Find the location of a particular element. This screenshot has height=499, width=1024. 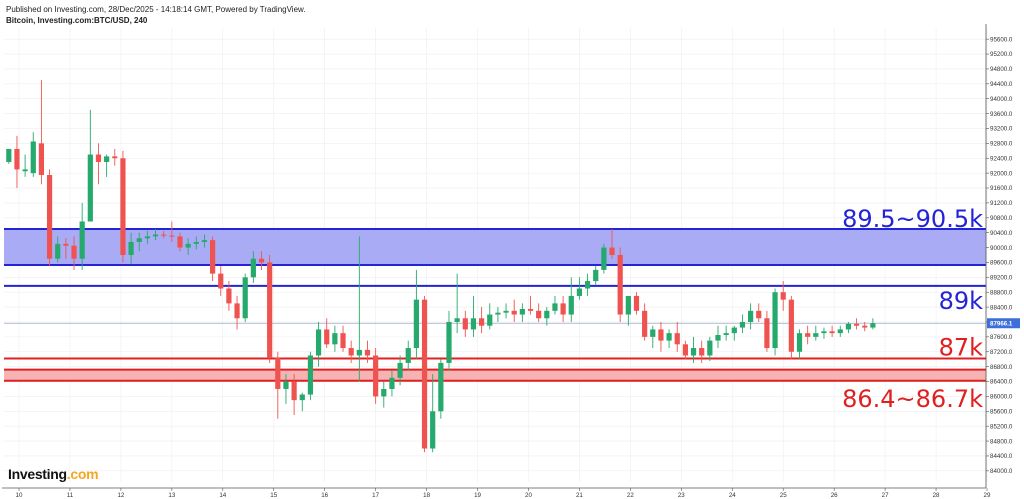

y-tick-label: 88400.0 is located at coordinates (1001, 307).